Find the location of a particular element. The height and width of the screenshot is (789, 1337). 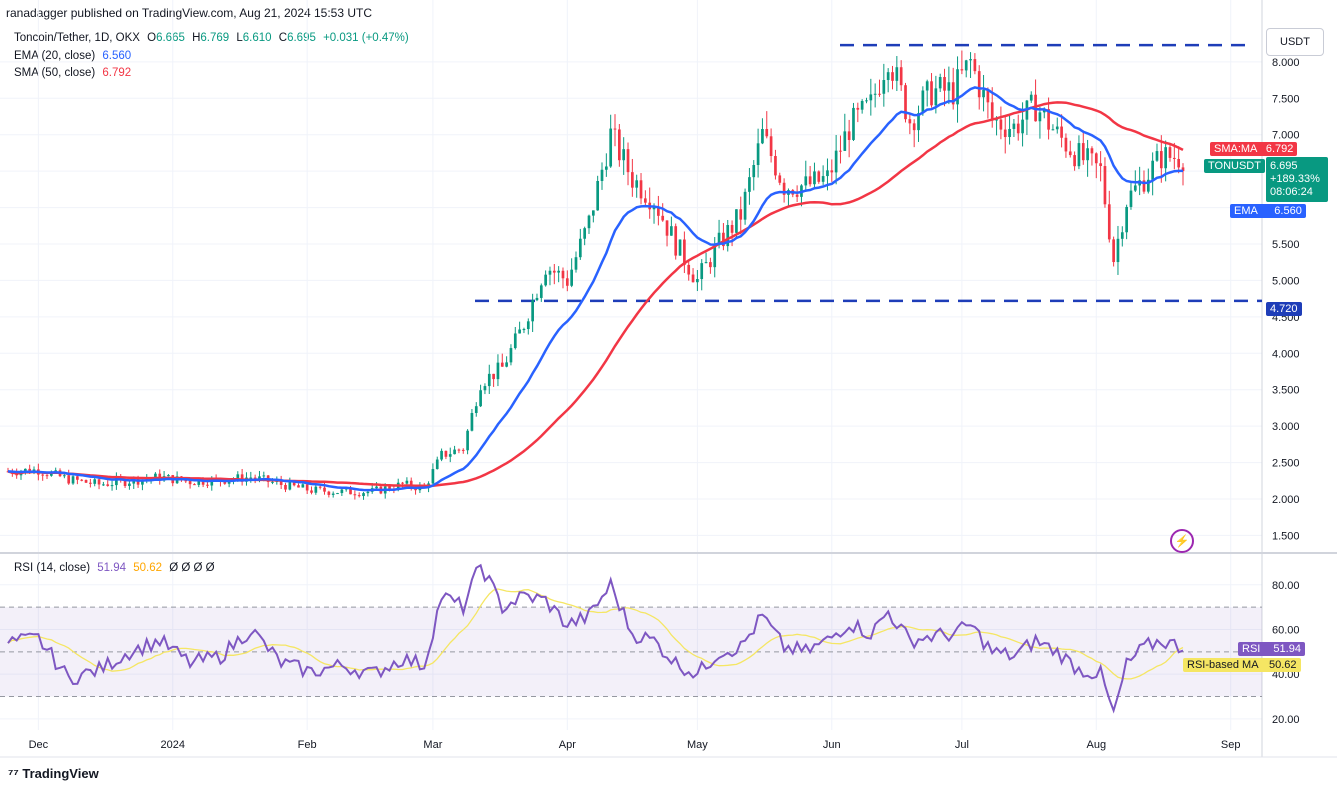

high-value: 6.769 is located at coordinates (215, 38).